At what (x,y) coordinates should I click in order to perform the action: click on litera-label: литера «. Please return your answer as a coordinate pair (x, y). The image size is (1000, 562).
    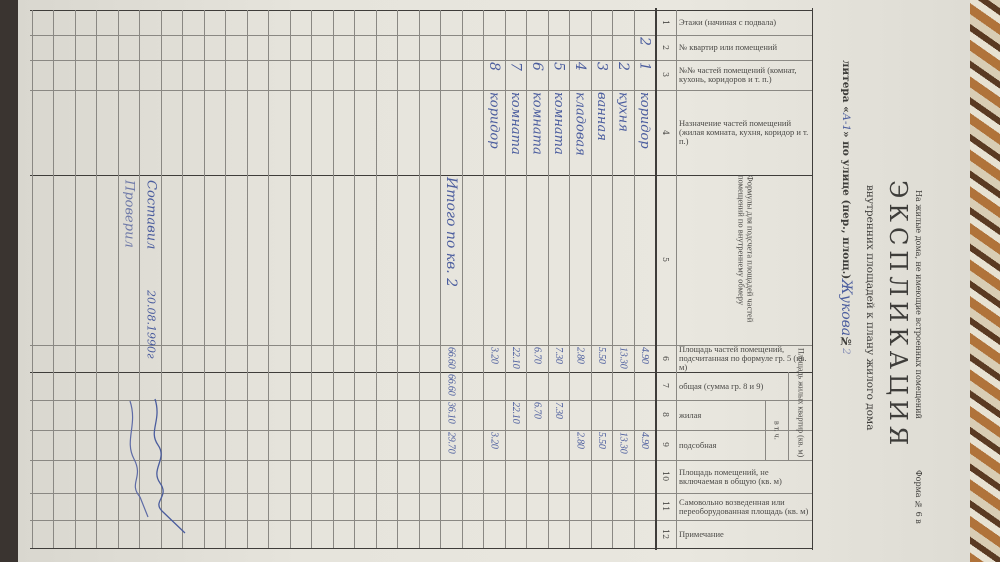
    Looking at the image, I should click on (846, 86).